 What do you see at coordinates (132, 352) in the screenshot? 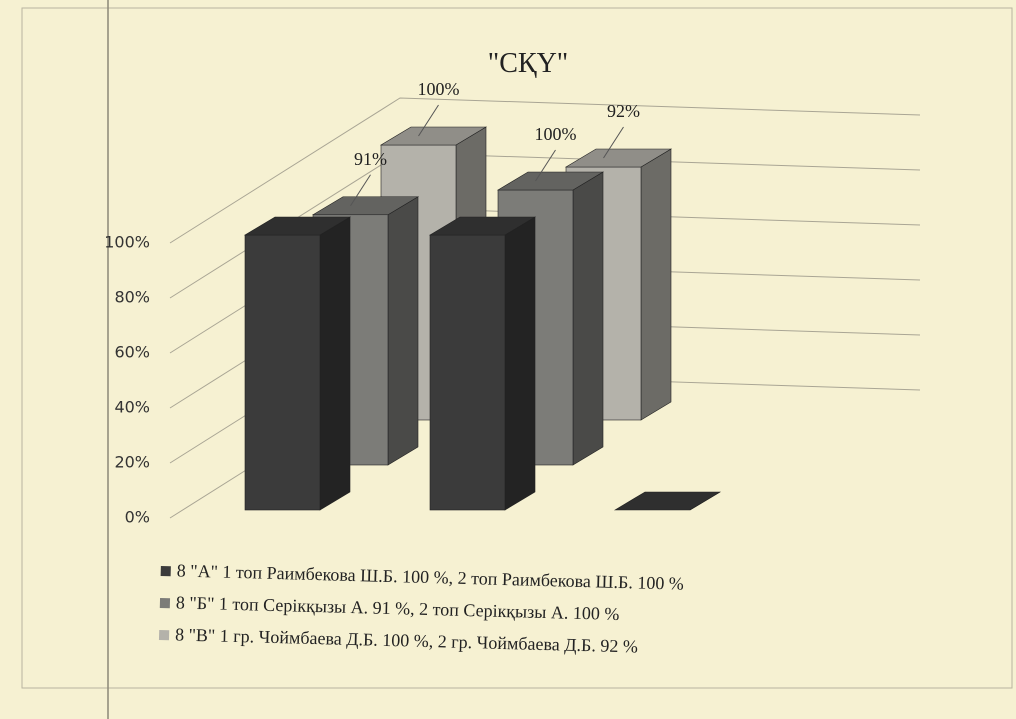
I see `y-tick-label: 60%` at bounding box center [132, 352].